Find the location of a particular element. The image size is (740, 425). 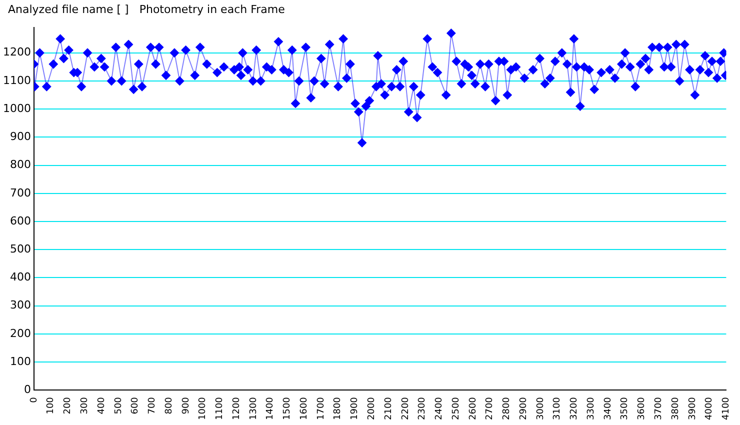

chart-title: Analyzed file name [ ] Photometry in each Frame is located at coordinates (146, 9).